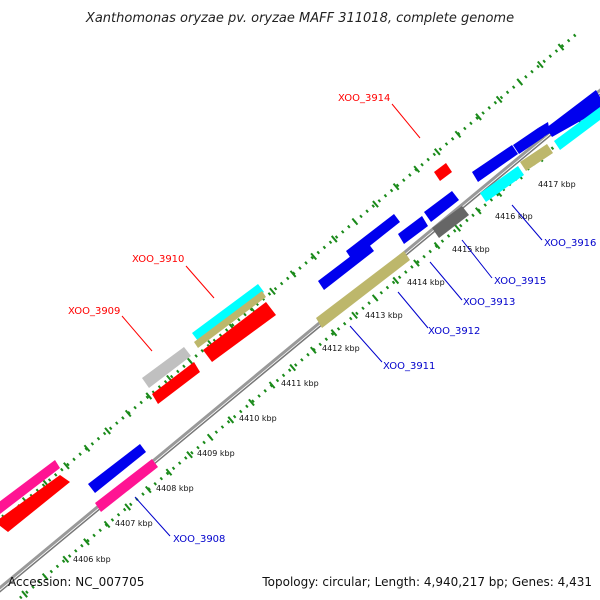 This screenshot has height=600, width=600. What do you see at coordinates (92, 559) in the screenshot?
I see `kbp-label: 4406 kbp` at bounding box center [92, 559].